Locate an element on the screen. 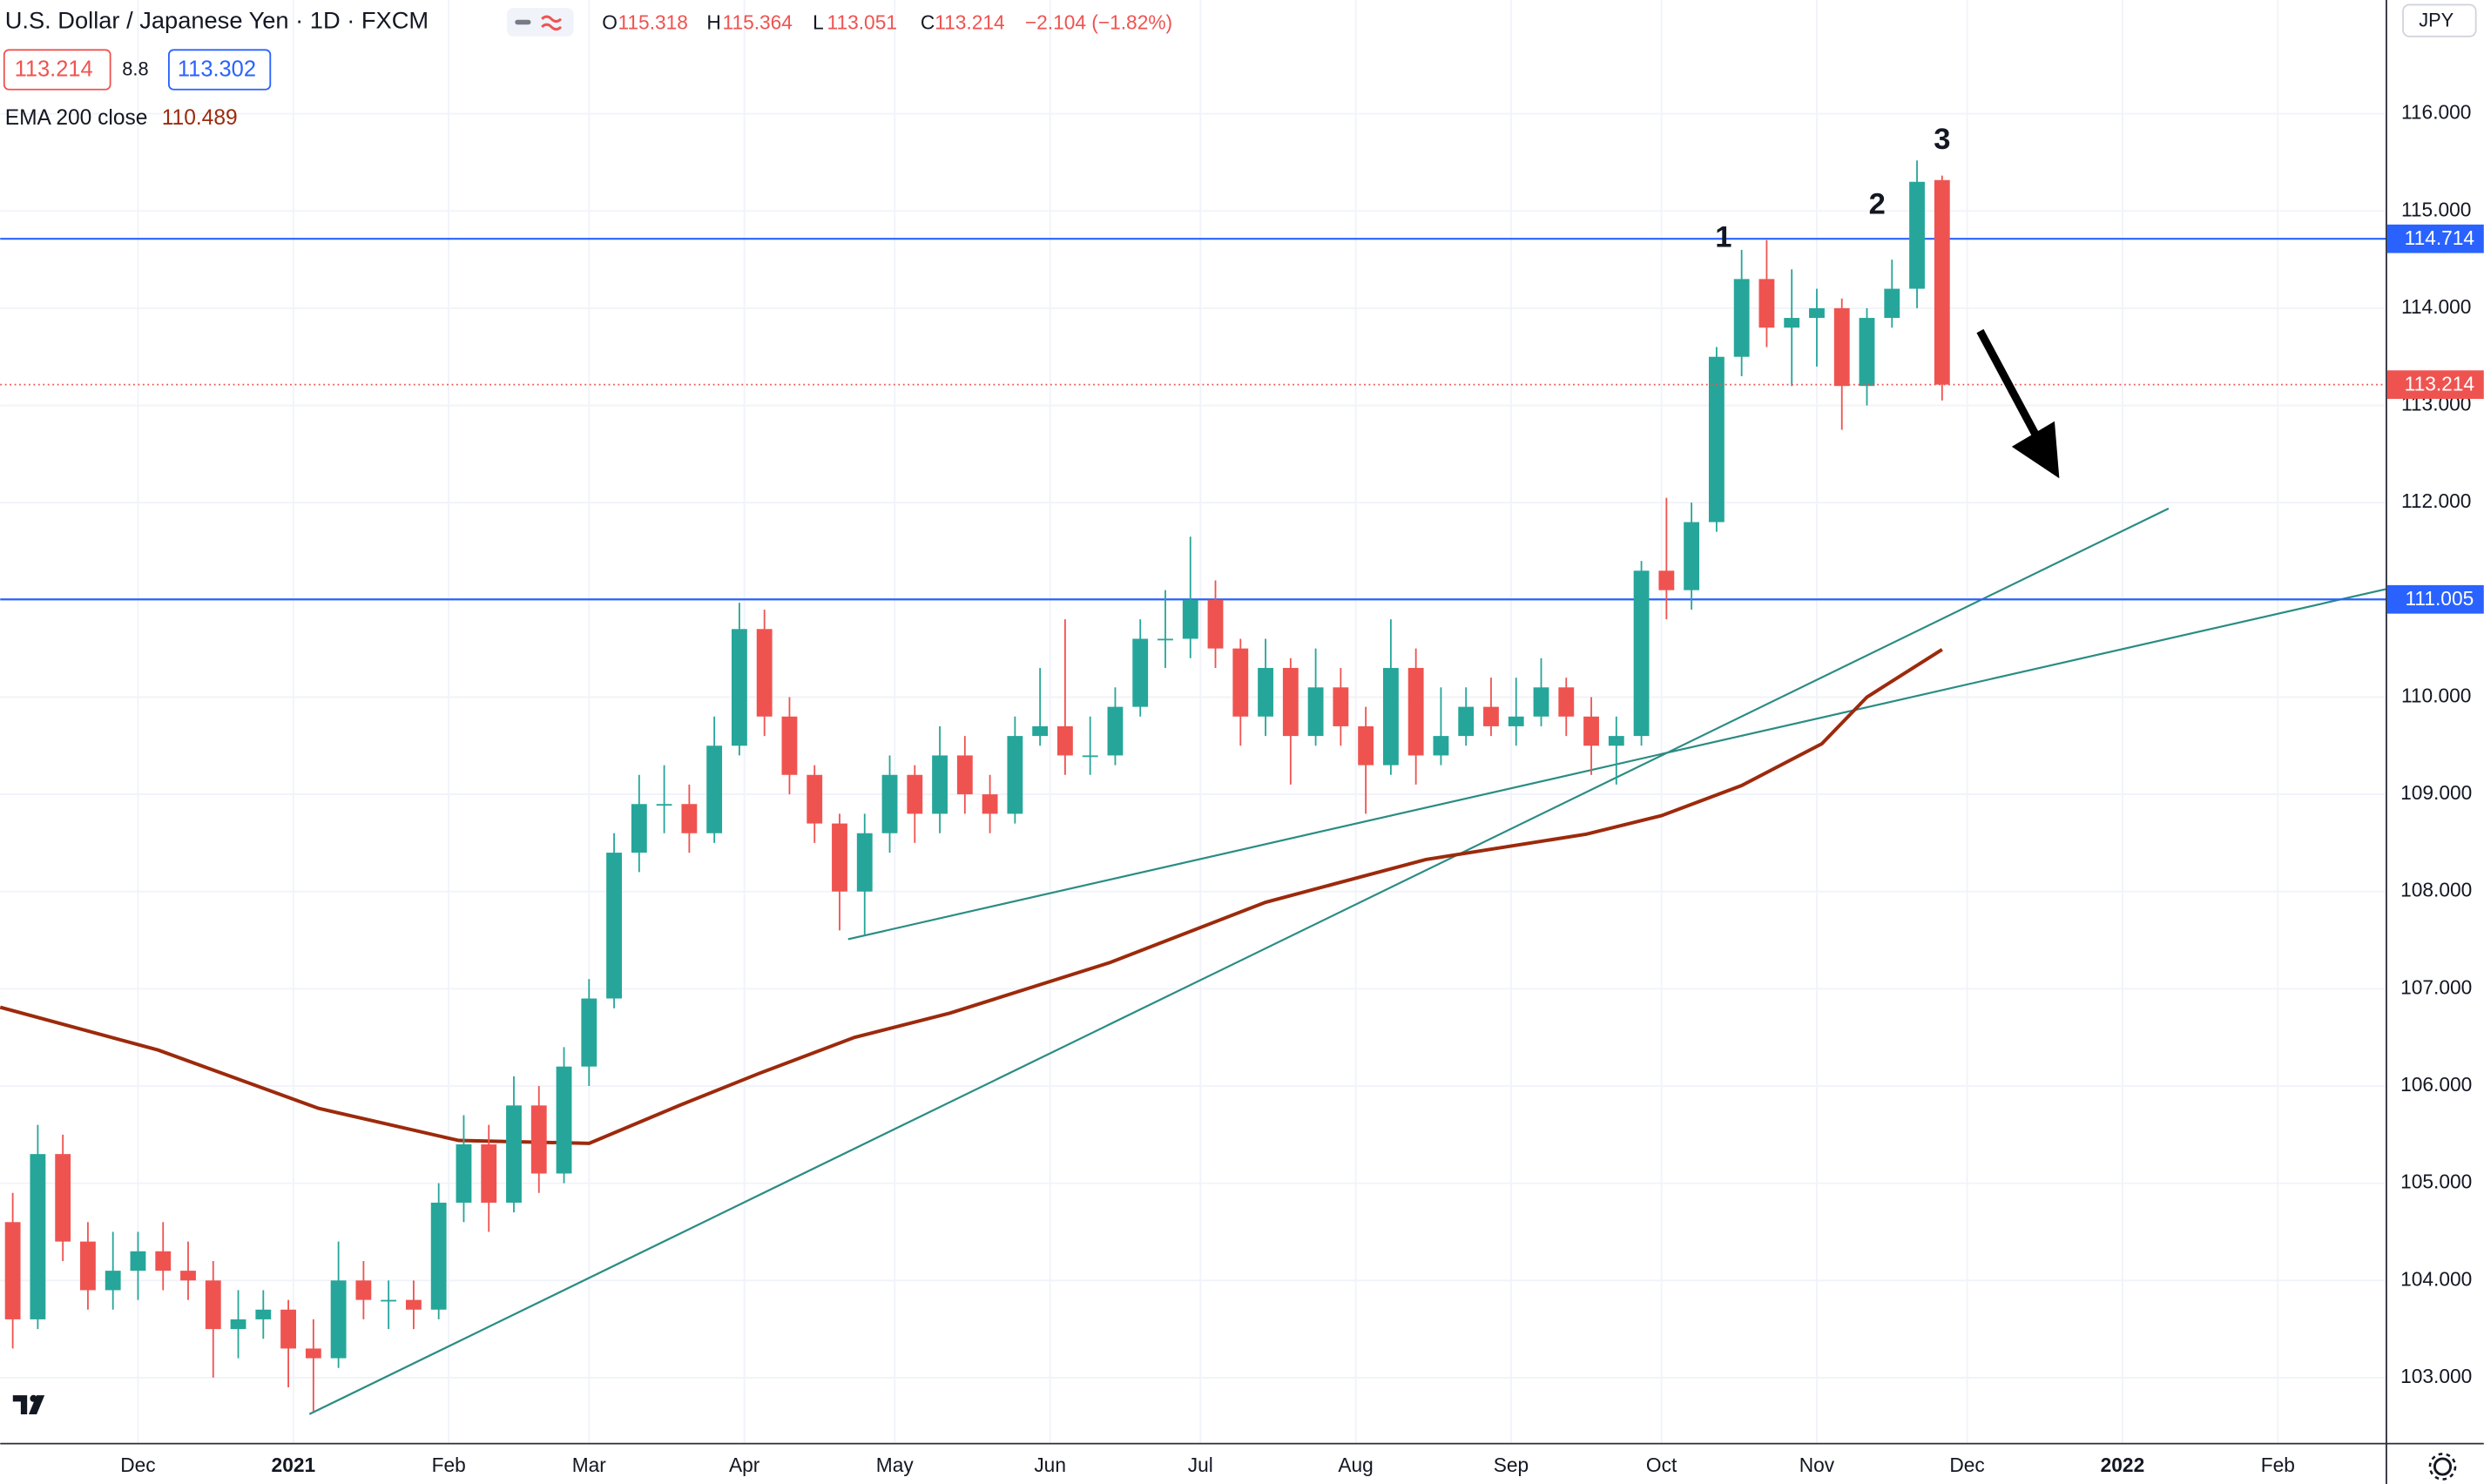  y-tick-label: 107.000 is located at coordinates (2436, 986).